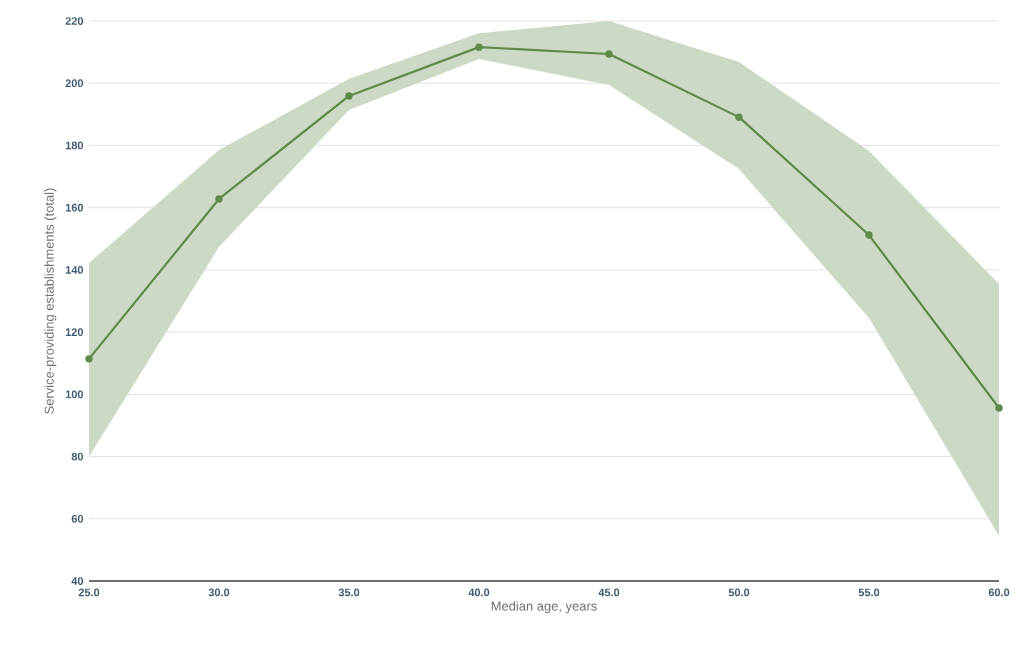  I want to click on y-tick-label: 80, so click(77, 456).